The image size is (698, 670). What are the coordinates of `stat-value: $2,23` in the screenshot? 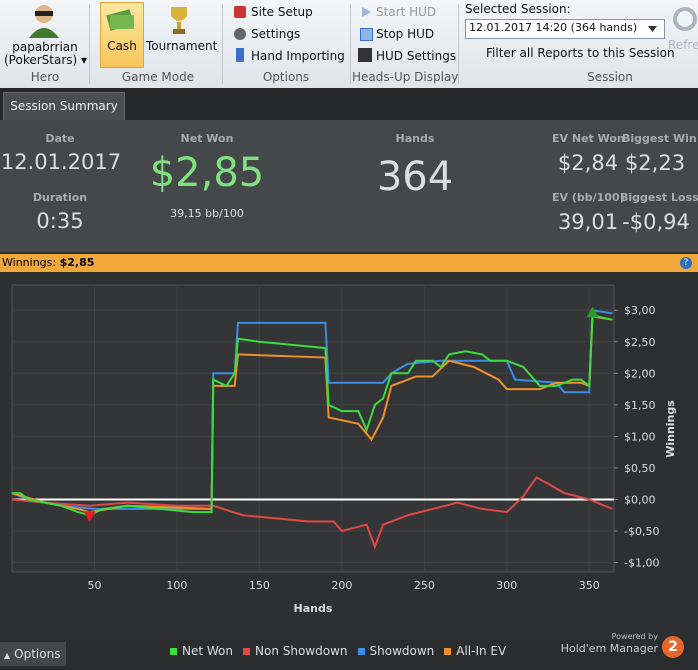 It's located at (655, 163).